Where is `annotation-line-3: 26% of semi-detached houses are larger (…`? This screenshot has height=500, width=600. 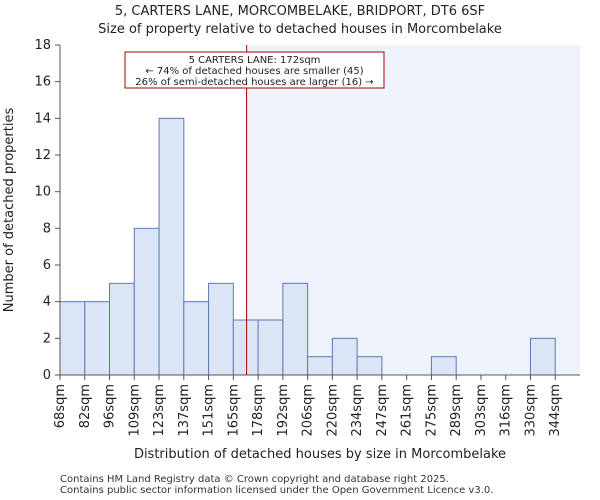 annotation-line-3: 26% of semi-detached houses are larger (… is located at coordinates (254, 82).